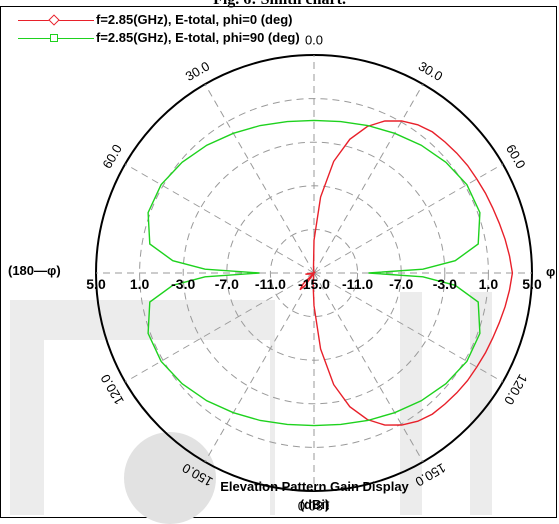  Describe the element at coordinates (227, 284) in the screenshot. I see `radial-tick-label-left: -7.0` at that location.